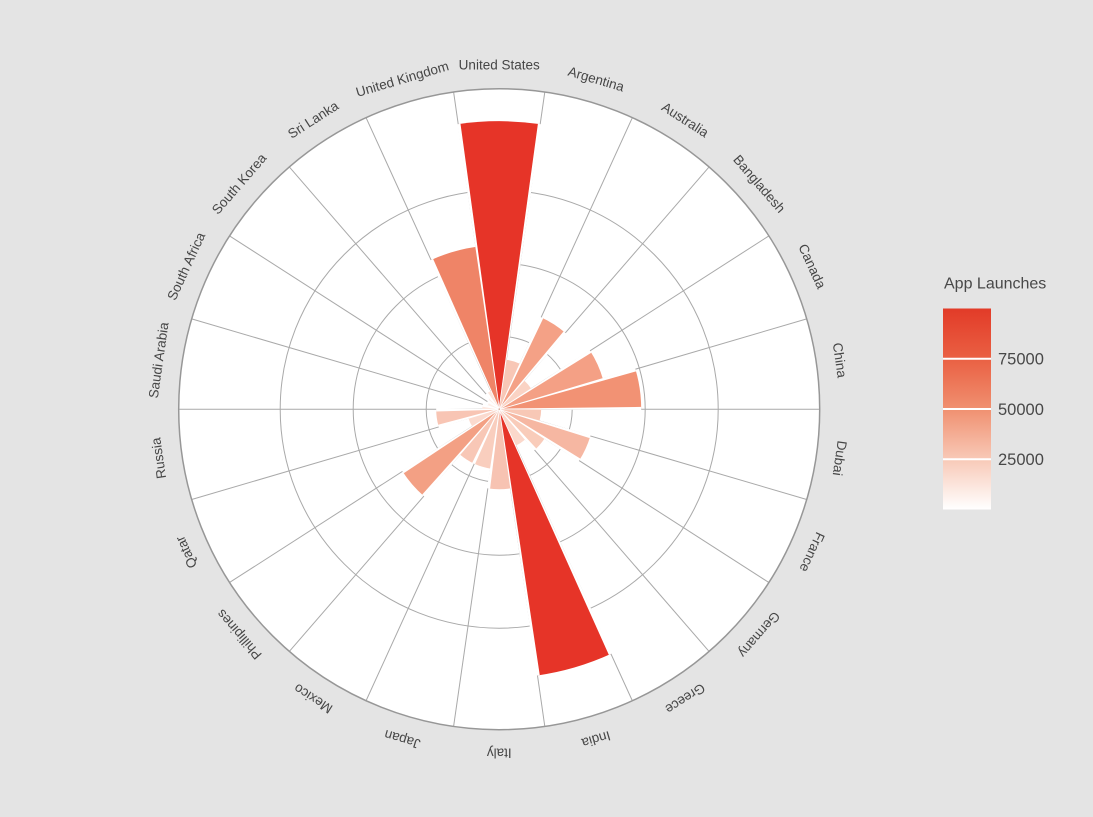 The width and height of the screenshot is (1093, 817). What do you see at coordinates (499, 65) in the screenshot?
I see `svg-text: United States` at bounding box center [499, 65].